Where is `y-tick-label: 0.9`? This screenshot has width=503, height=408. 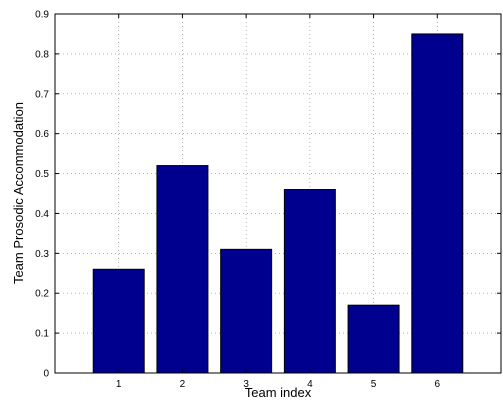
y-tick-label: 0.9 is located at coordinates (42, 15).